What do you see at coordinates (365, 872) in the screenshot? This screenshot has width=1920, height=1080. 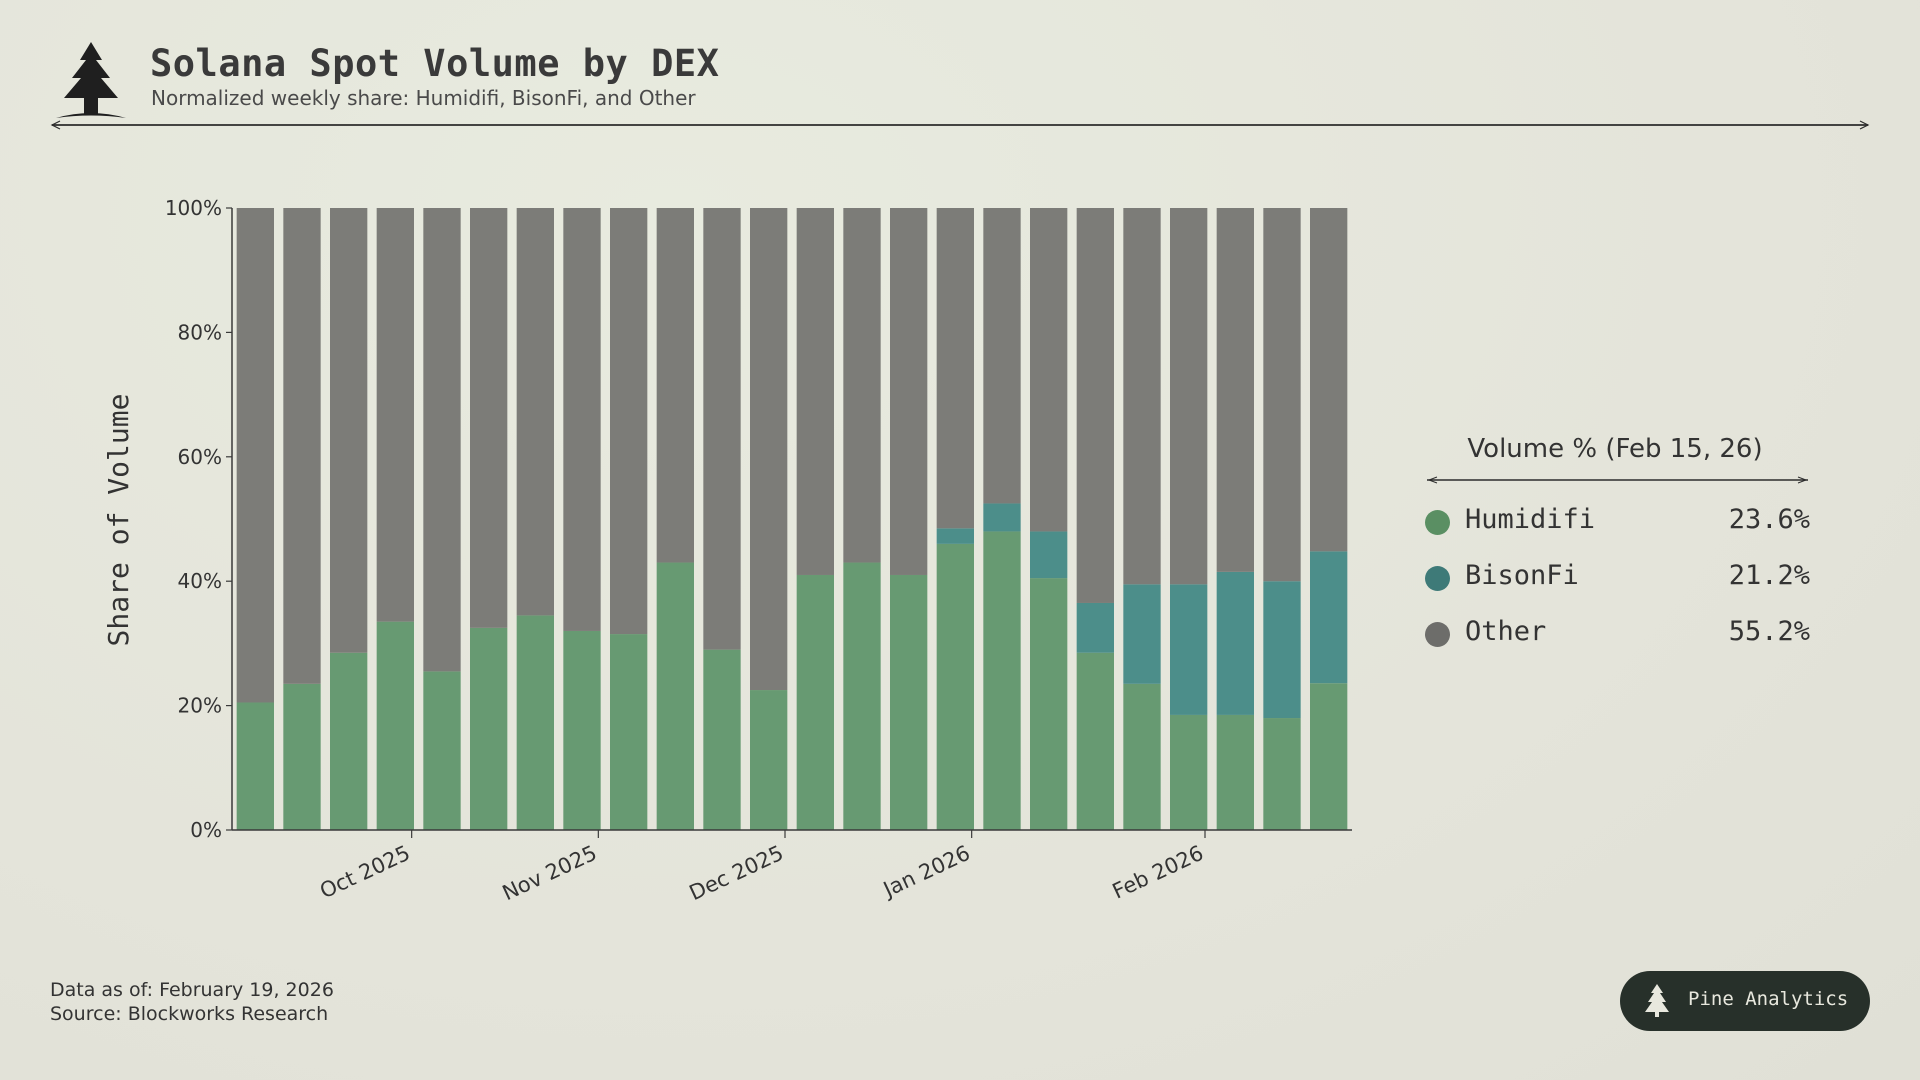 I see `x-tick-label: Oct 2025` at bounding box center [365, 872].